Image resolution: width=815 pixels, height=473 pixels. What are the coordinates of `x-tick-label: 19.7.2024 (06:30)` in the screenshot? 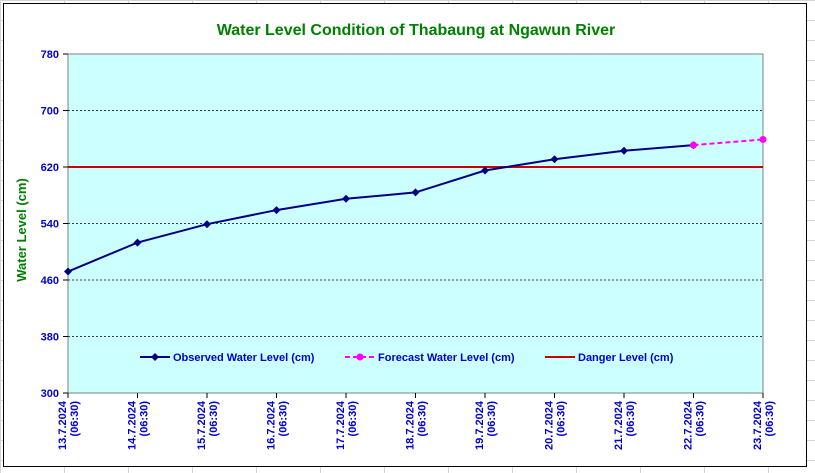 It's located at (486, 425).